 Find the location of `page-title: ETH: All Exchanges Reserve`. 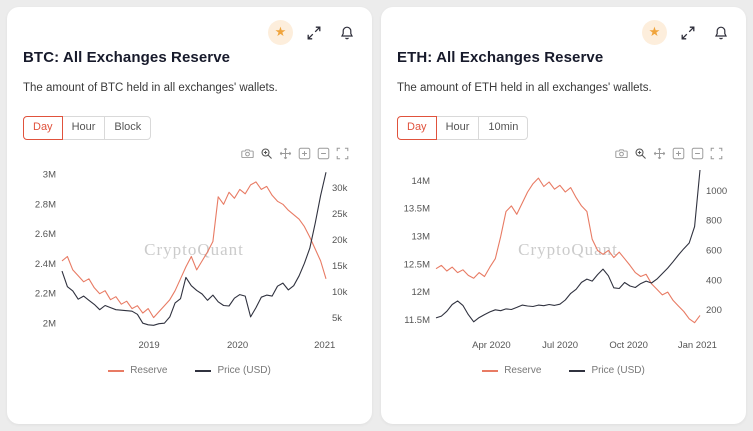

page-title: ETH: All Exchanges Reserve is located at coordinates (500, 57).